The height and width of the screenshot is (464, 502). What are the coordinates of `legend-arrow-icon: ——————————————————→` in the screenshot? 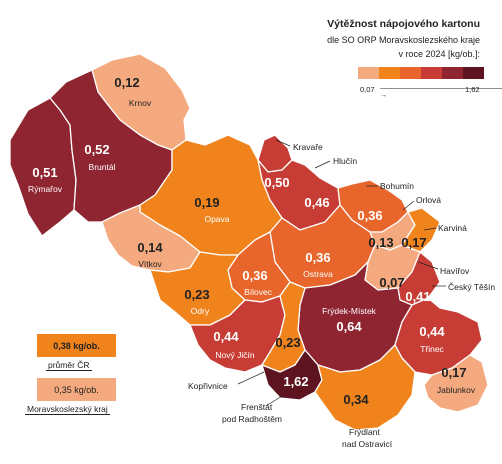 It's located at (441, 92).